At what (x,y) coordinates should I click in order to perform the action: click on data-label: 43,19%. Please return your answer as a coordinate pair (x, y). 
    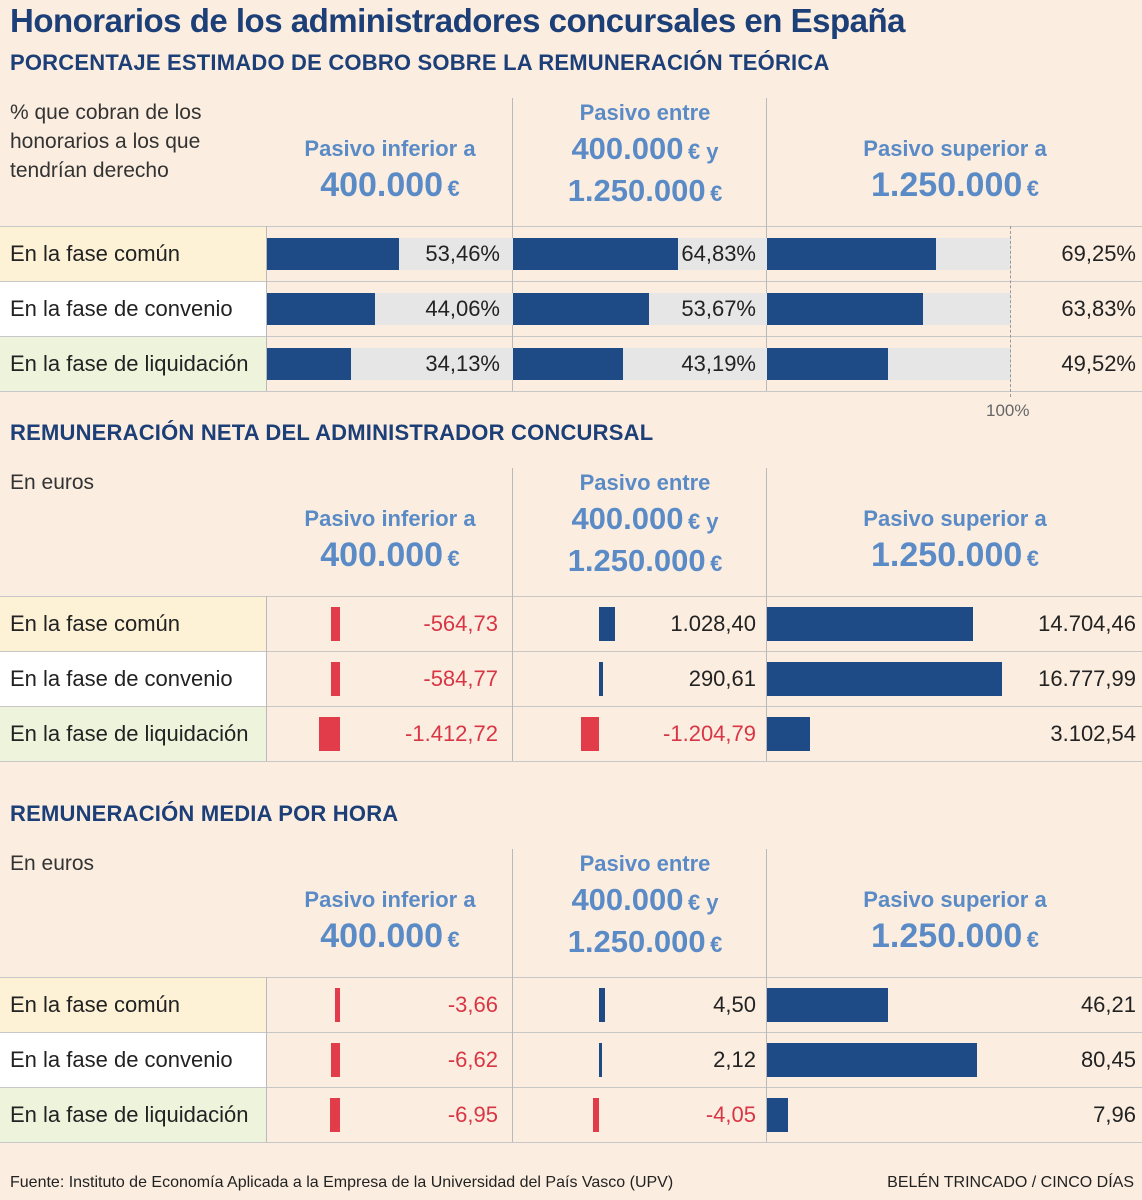
    Looking at the image, I should click on (718, 363).